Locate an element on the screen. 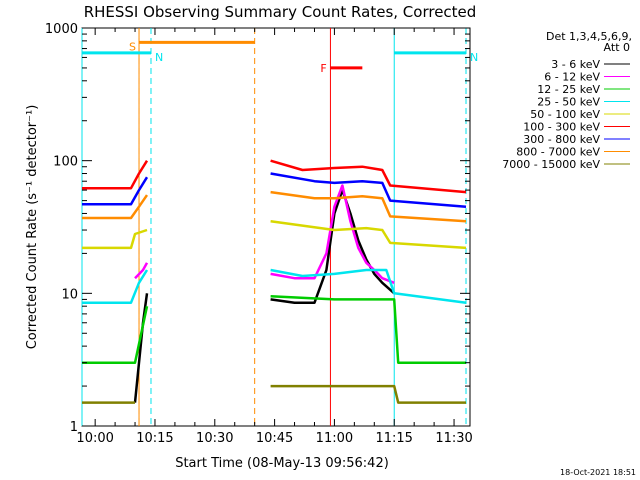 This screenshot has width=640, height=480. legend-entry-label: 12 - 25 keV is located at coordinates (568, 89).